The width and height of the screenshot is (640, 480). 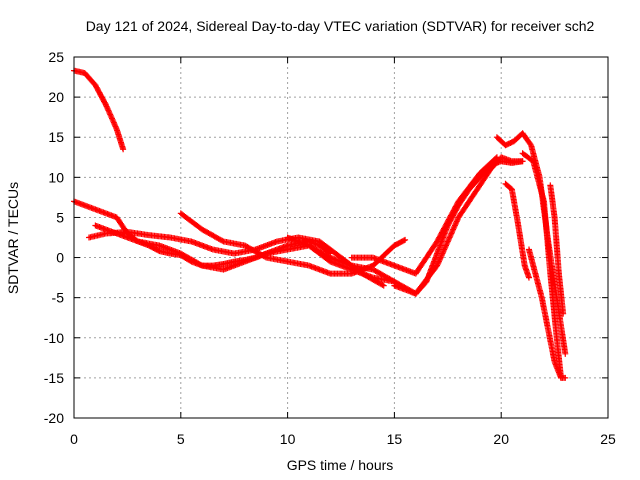 I want to click on y-tick-label: -10, so click(x=54, y=338).